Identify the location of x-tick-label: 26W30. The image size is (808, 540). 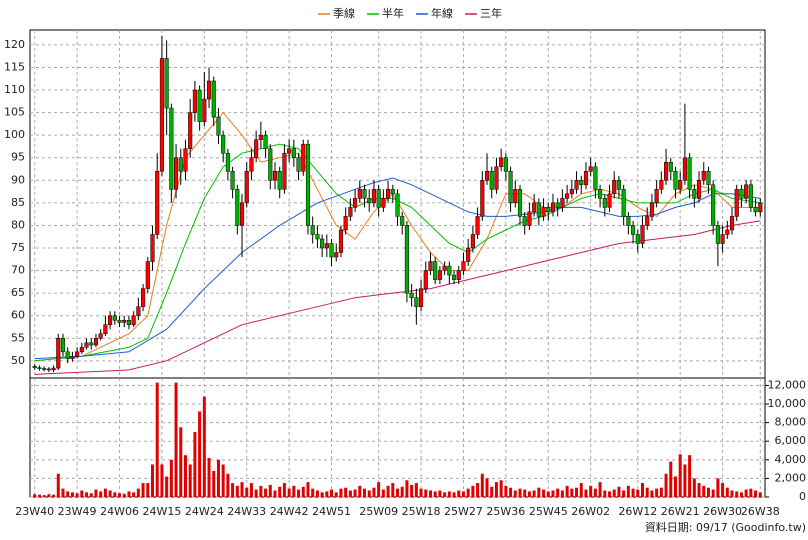
(722, 511).